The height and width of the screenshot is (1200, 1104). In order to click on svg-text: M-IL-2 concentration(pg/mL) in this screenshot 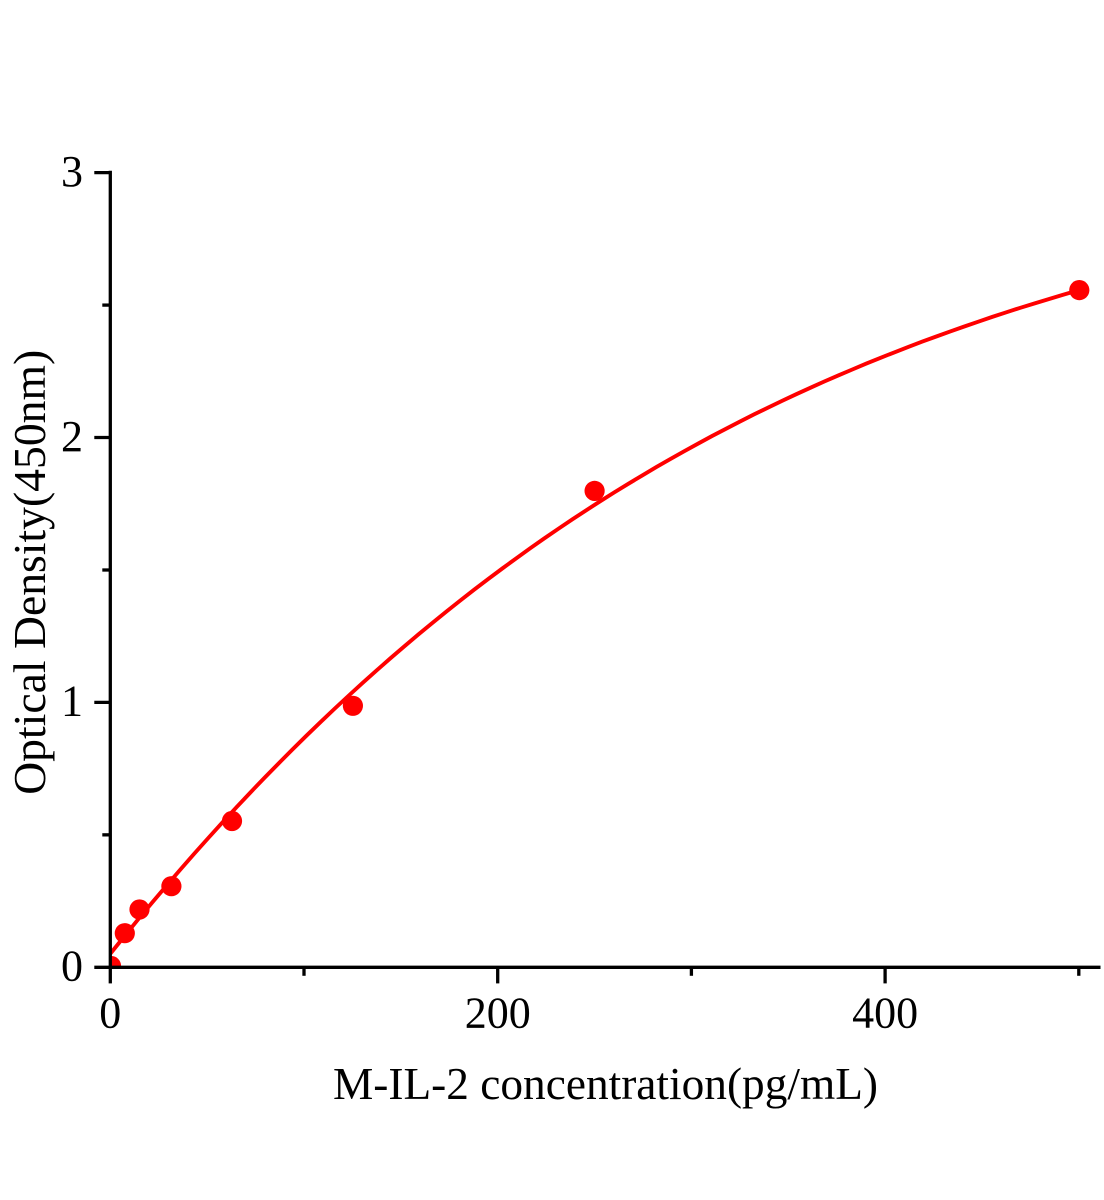, I will do `click(605, 1083)`.